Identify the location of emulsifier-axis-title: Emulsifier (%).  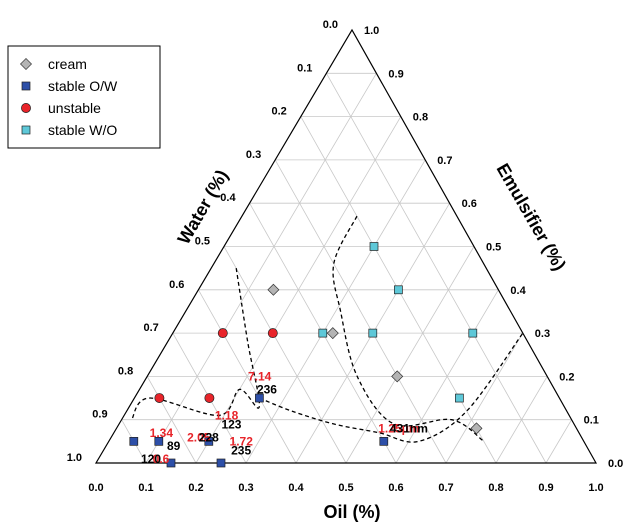
(531, 217).